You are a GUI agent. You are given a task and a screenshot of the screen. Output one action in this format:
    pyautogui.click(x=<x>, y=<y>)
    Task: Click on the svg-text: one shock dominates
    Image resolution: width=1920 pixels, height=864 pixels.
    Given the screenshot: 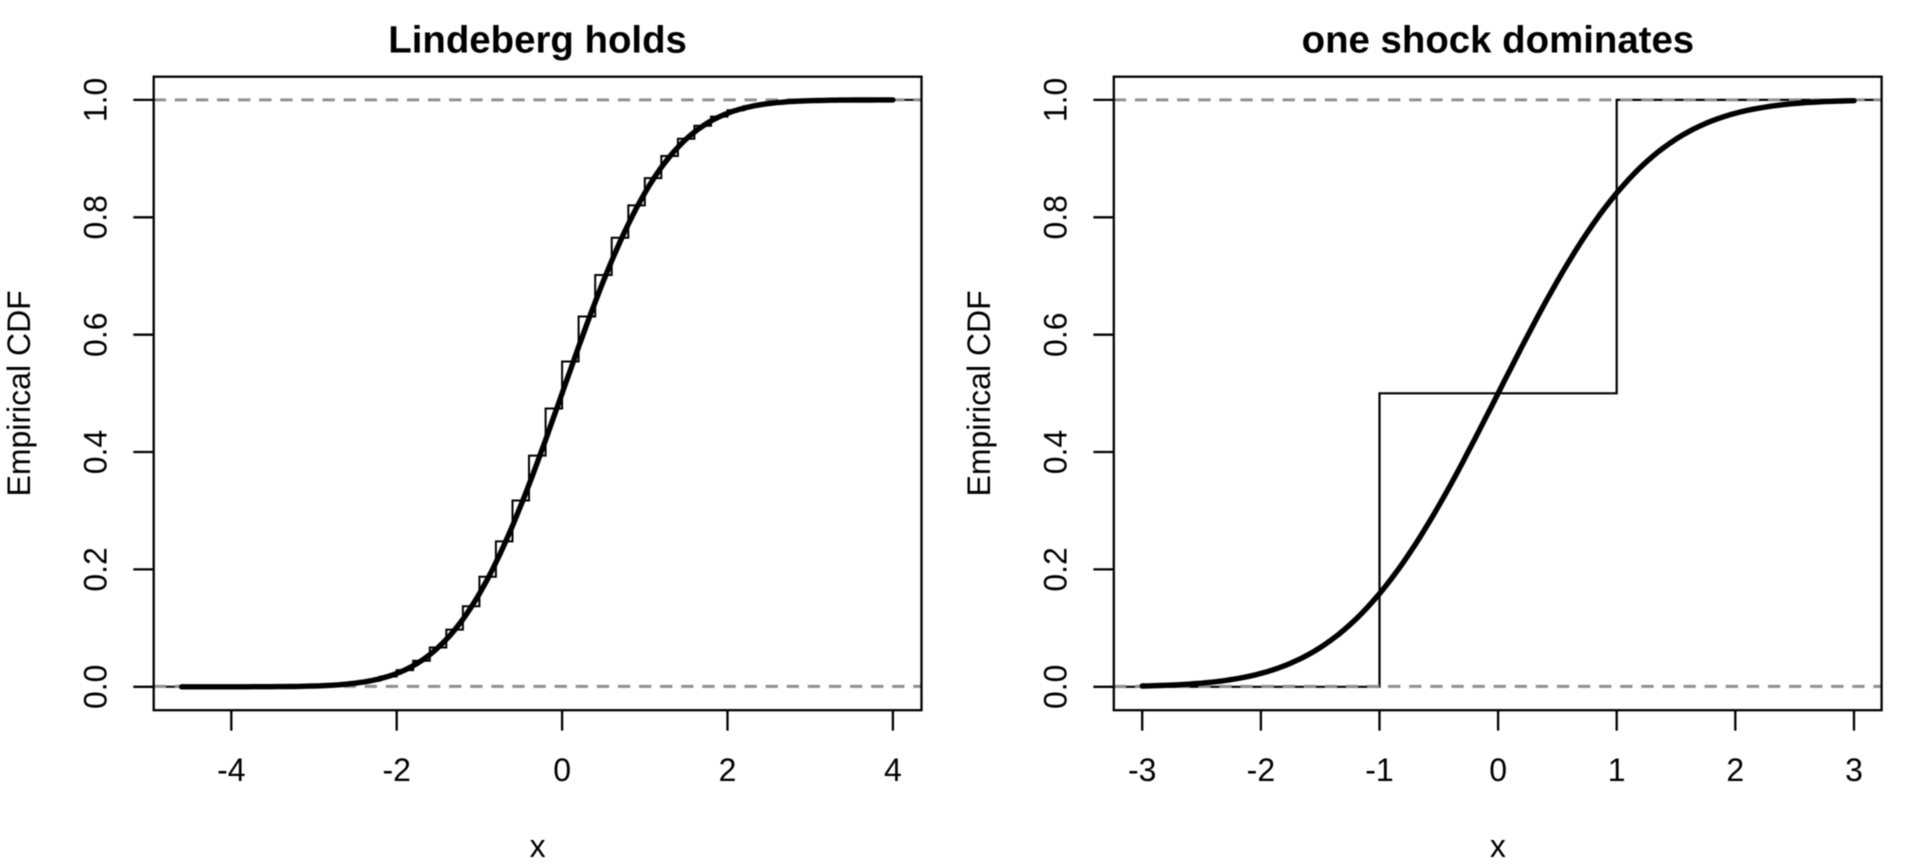 What is the action you would take?
    pyautogui.click(x=1498, y=40)
    